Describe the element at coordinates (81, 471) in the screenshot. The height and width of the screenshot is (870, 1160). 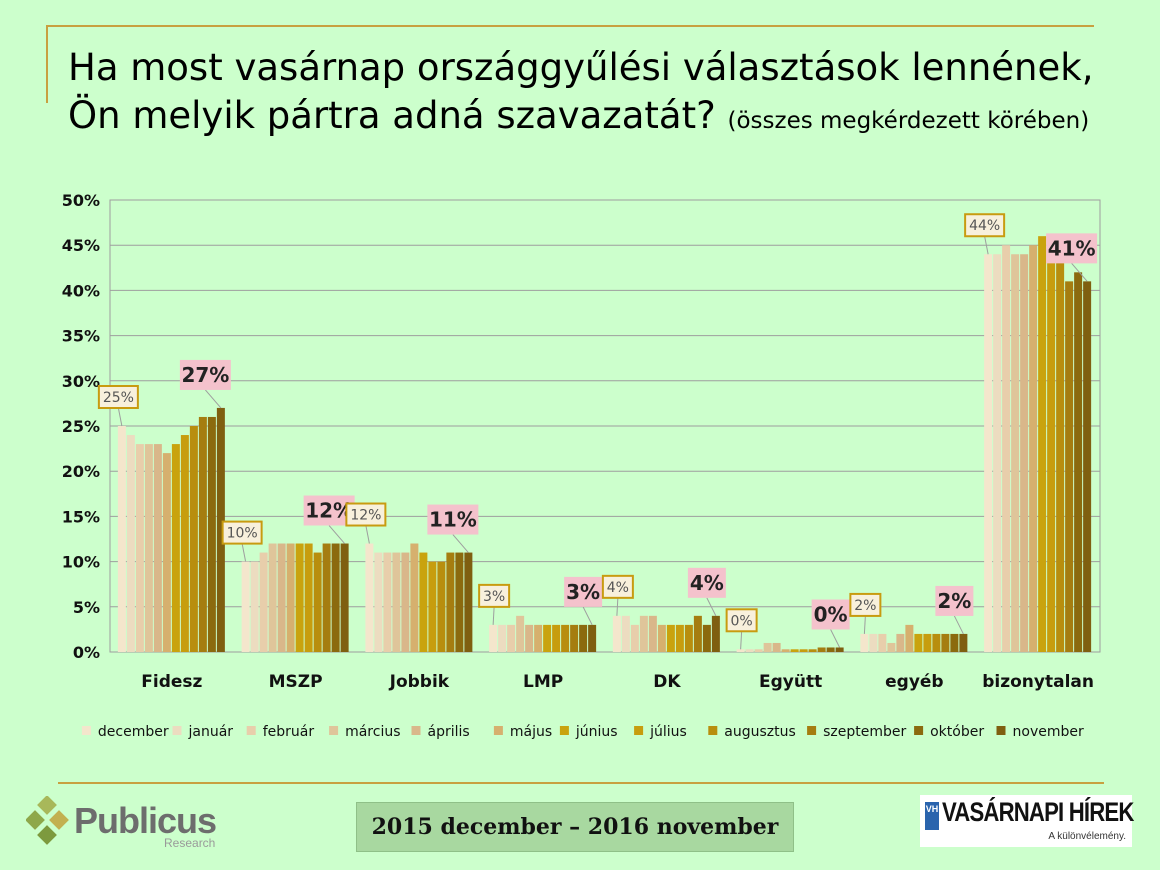
I see `y-tick-label: 20%` at that location.